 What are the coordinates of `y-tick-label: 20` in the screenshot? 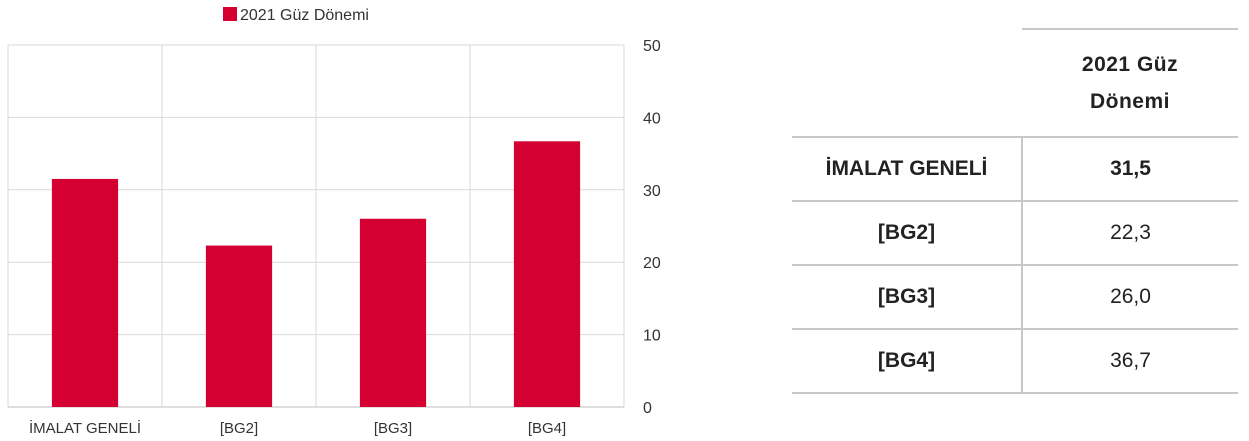 It's located at (652, 263).